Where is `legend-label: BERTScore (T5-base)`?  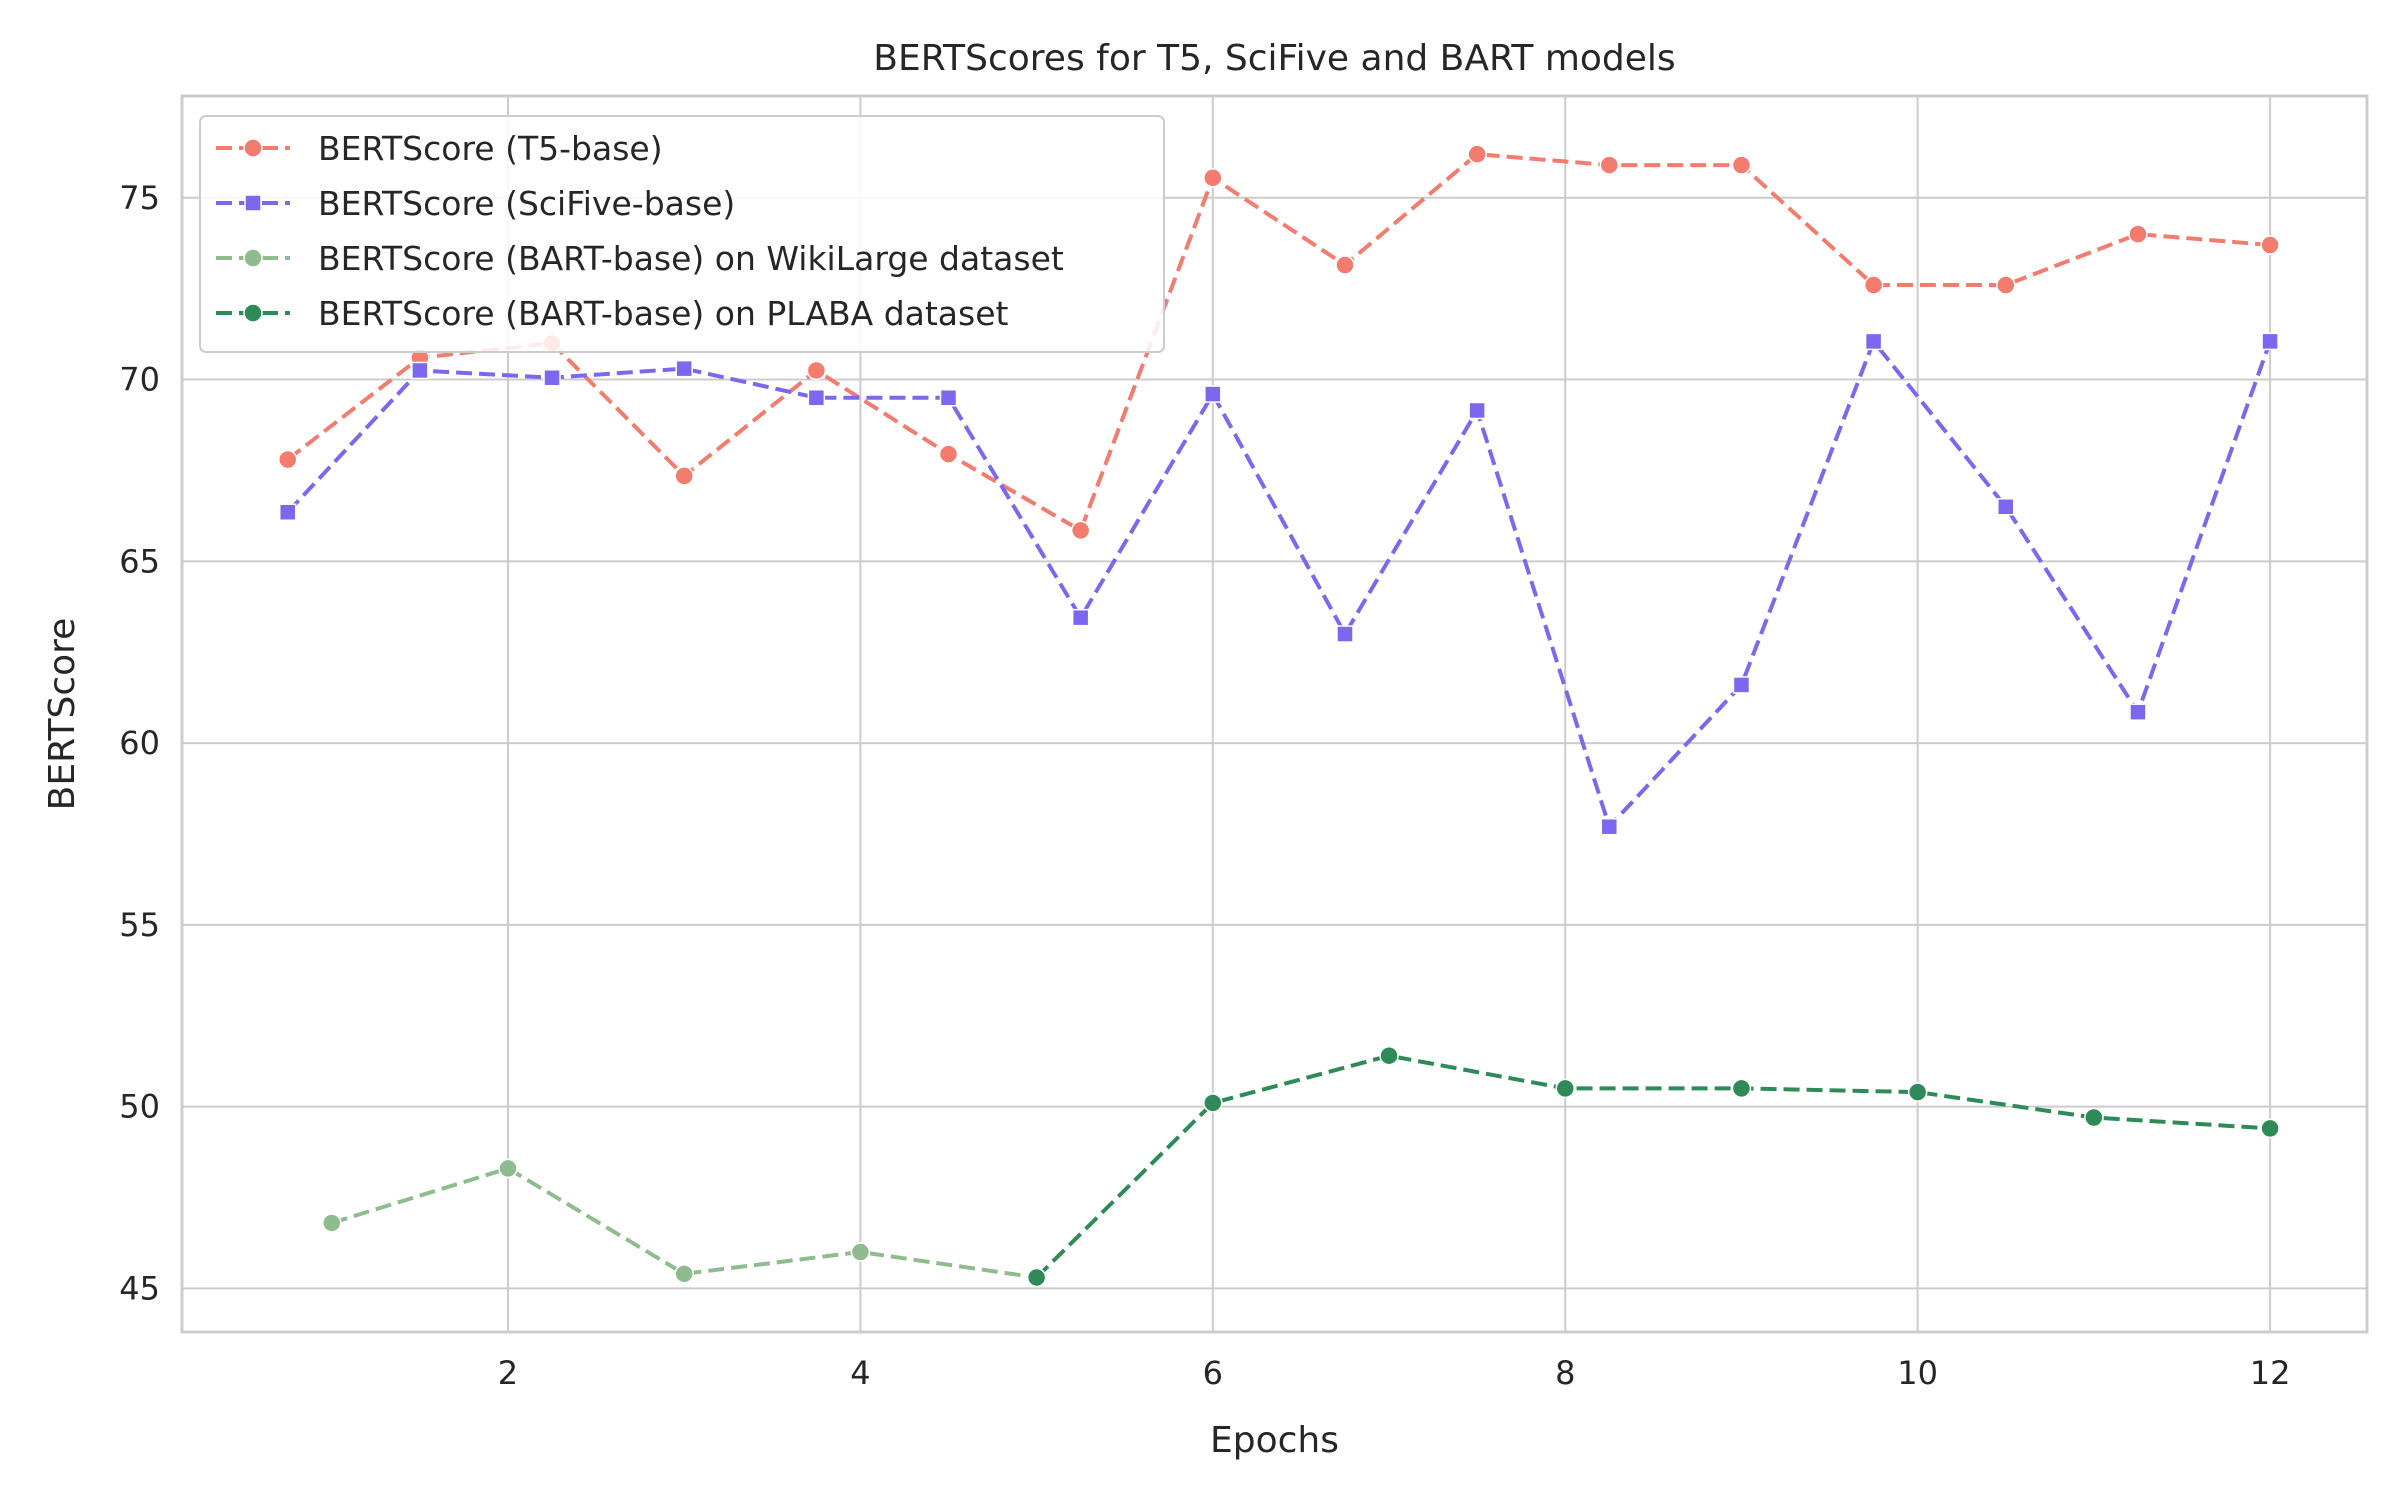
legend-label: BERTScore (T5-base) is located at coordinates (490, 148).